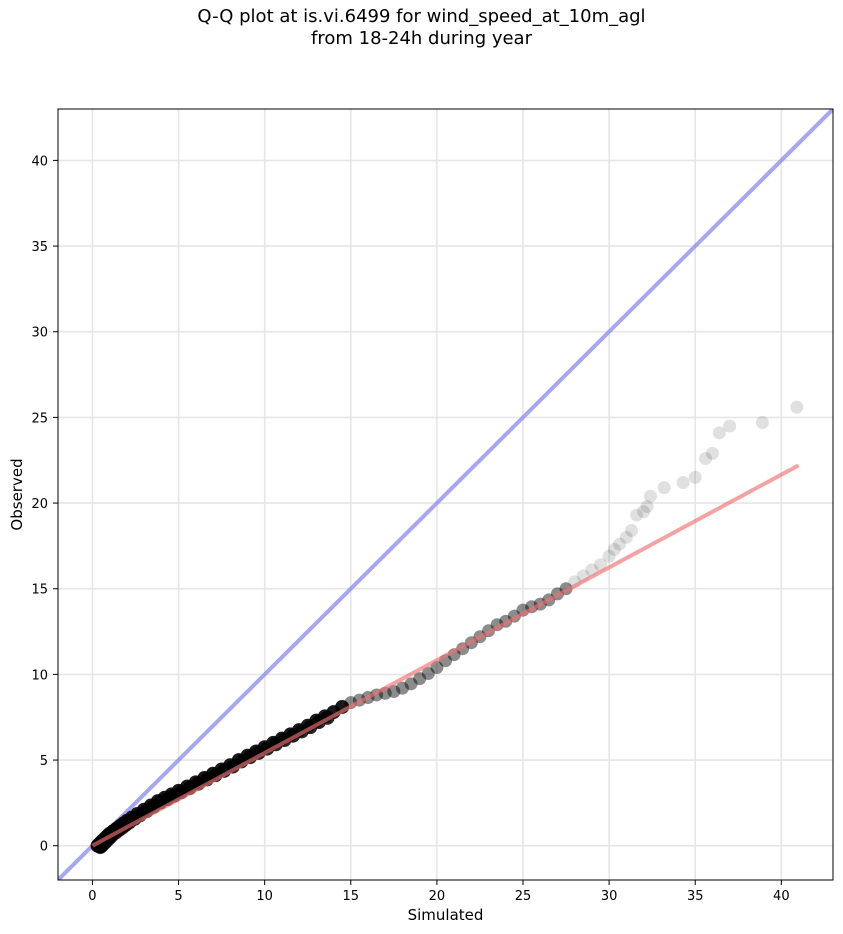 Image resolution: width=843 pixels, height=934 pixels. What do you see at coordinates (39, 161) in the screenshot?
I see `y-tick-label: 40` at bounding box center [39, 161].